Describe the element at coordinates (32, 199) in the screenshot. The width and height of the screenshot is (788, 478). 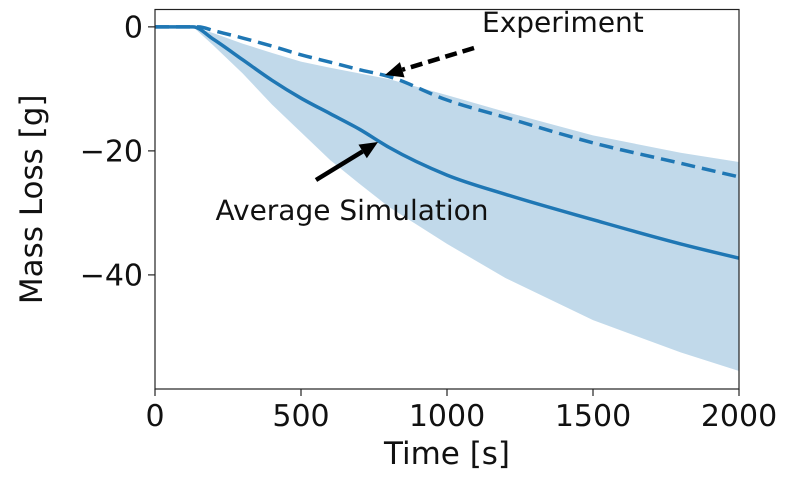
I see `y-axis-title: Mass Loss [g]` at that location.